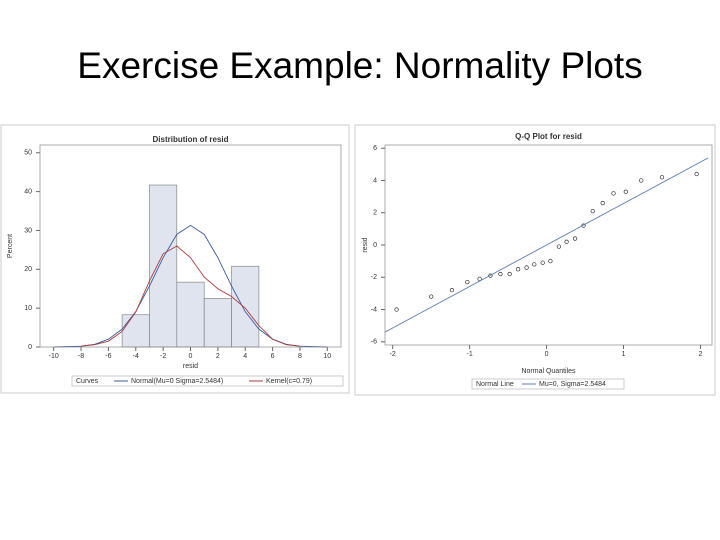  I want to click on chart-title: Q-Q Plot for resid, so click(548, 136).